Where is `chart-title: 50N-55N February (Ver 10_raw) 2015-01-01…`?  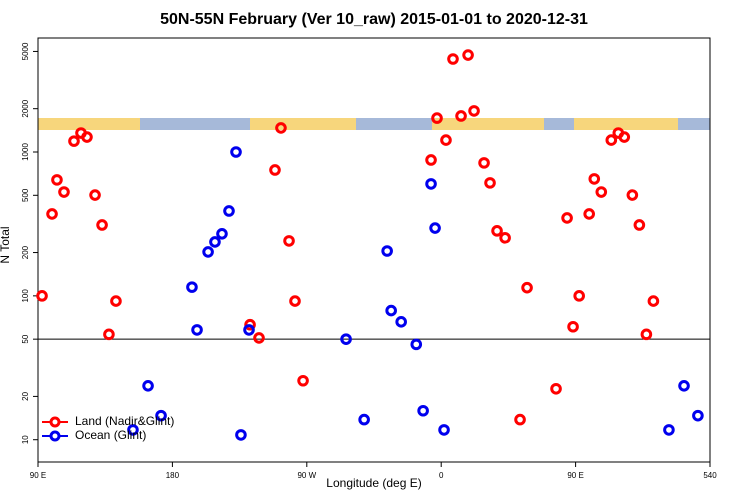 chart-title: 50N-55N February (Ver 10_raw) 2015-01-01… is located at coordinates (374, 19).